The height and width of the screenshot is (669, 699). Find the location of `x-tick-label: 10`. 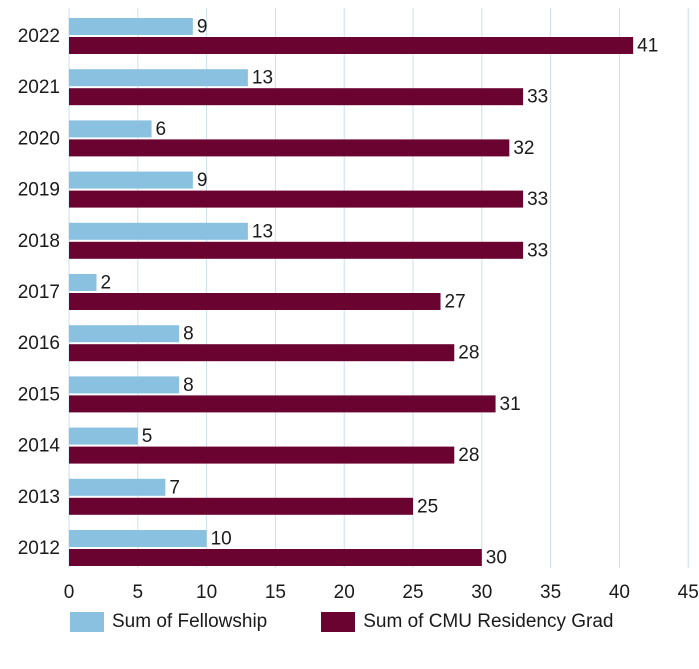

x-tick-label: 10 is located at coordinates (206, 592).